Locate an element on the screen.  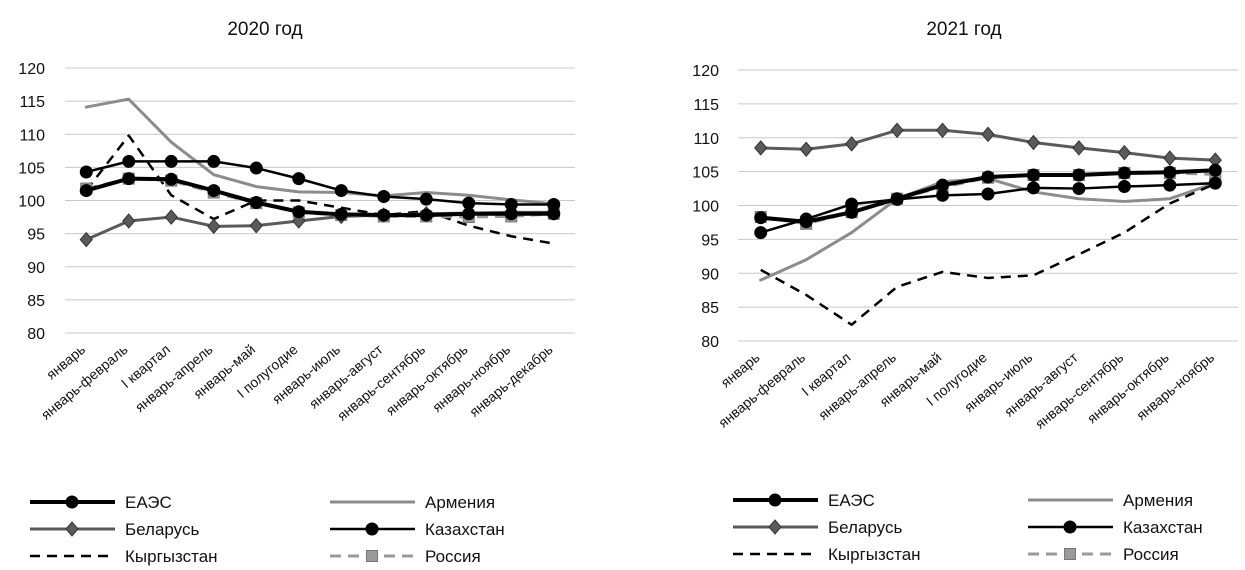
x-tick-label: январь-апрель is located at coordinates (857, 386).